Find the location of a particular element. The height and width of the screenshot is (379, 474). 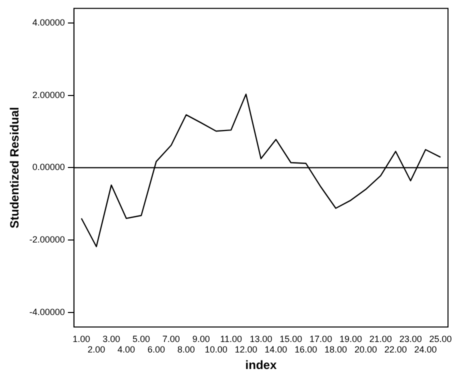

x-tick-label: 2.00 is located at coordinates (97, 349).